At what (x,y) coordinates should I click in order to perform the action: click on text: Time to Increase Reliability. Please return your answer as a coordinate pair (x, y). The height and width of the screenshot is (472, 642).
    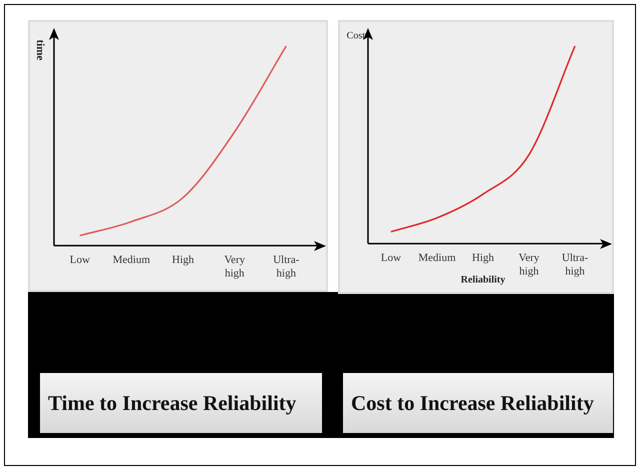
    Looking at the image, I should click on (181, 403).